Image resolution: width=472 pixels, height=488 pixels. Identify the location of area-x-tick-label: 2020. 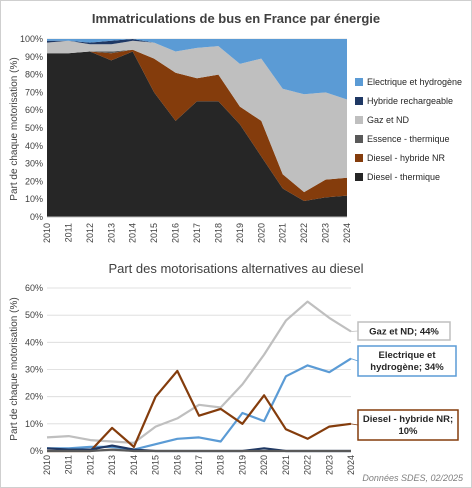
(261, 233).